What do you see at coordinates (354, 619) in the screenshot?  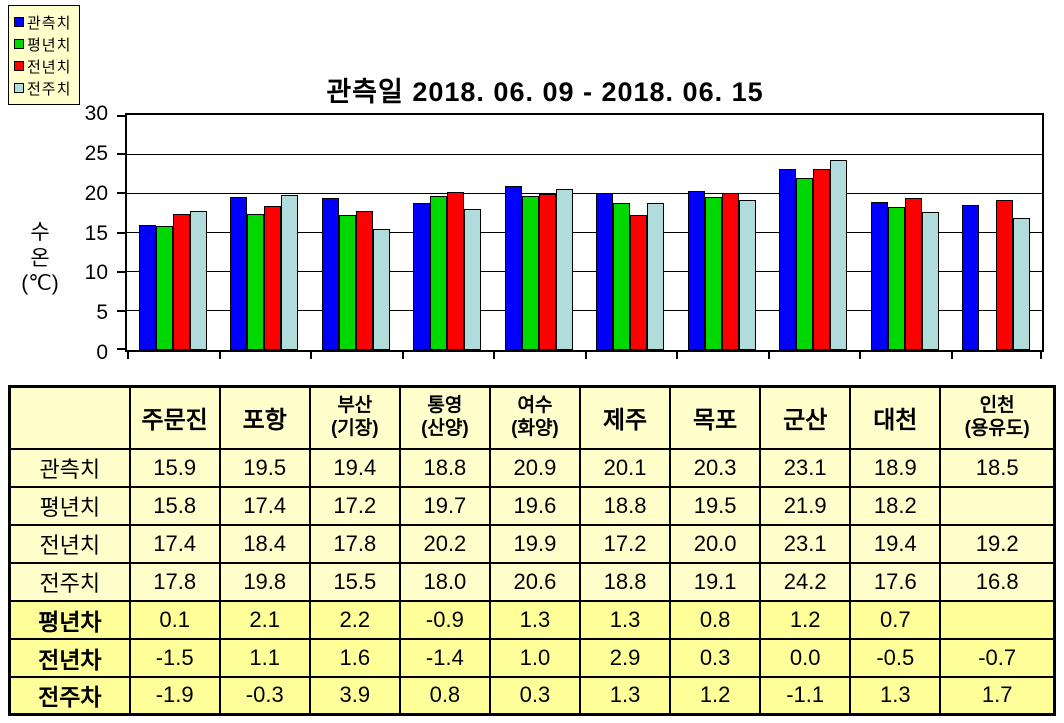 I see `data-cell: 2.2` at bounding box center [354, 619].